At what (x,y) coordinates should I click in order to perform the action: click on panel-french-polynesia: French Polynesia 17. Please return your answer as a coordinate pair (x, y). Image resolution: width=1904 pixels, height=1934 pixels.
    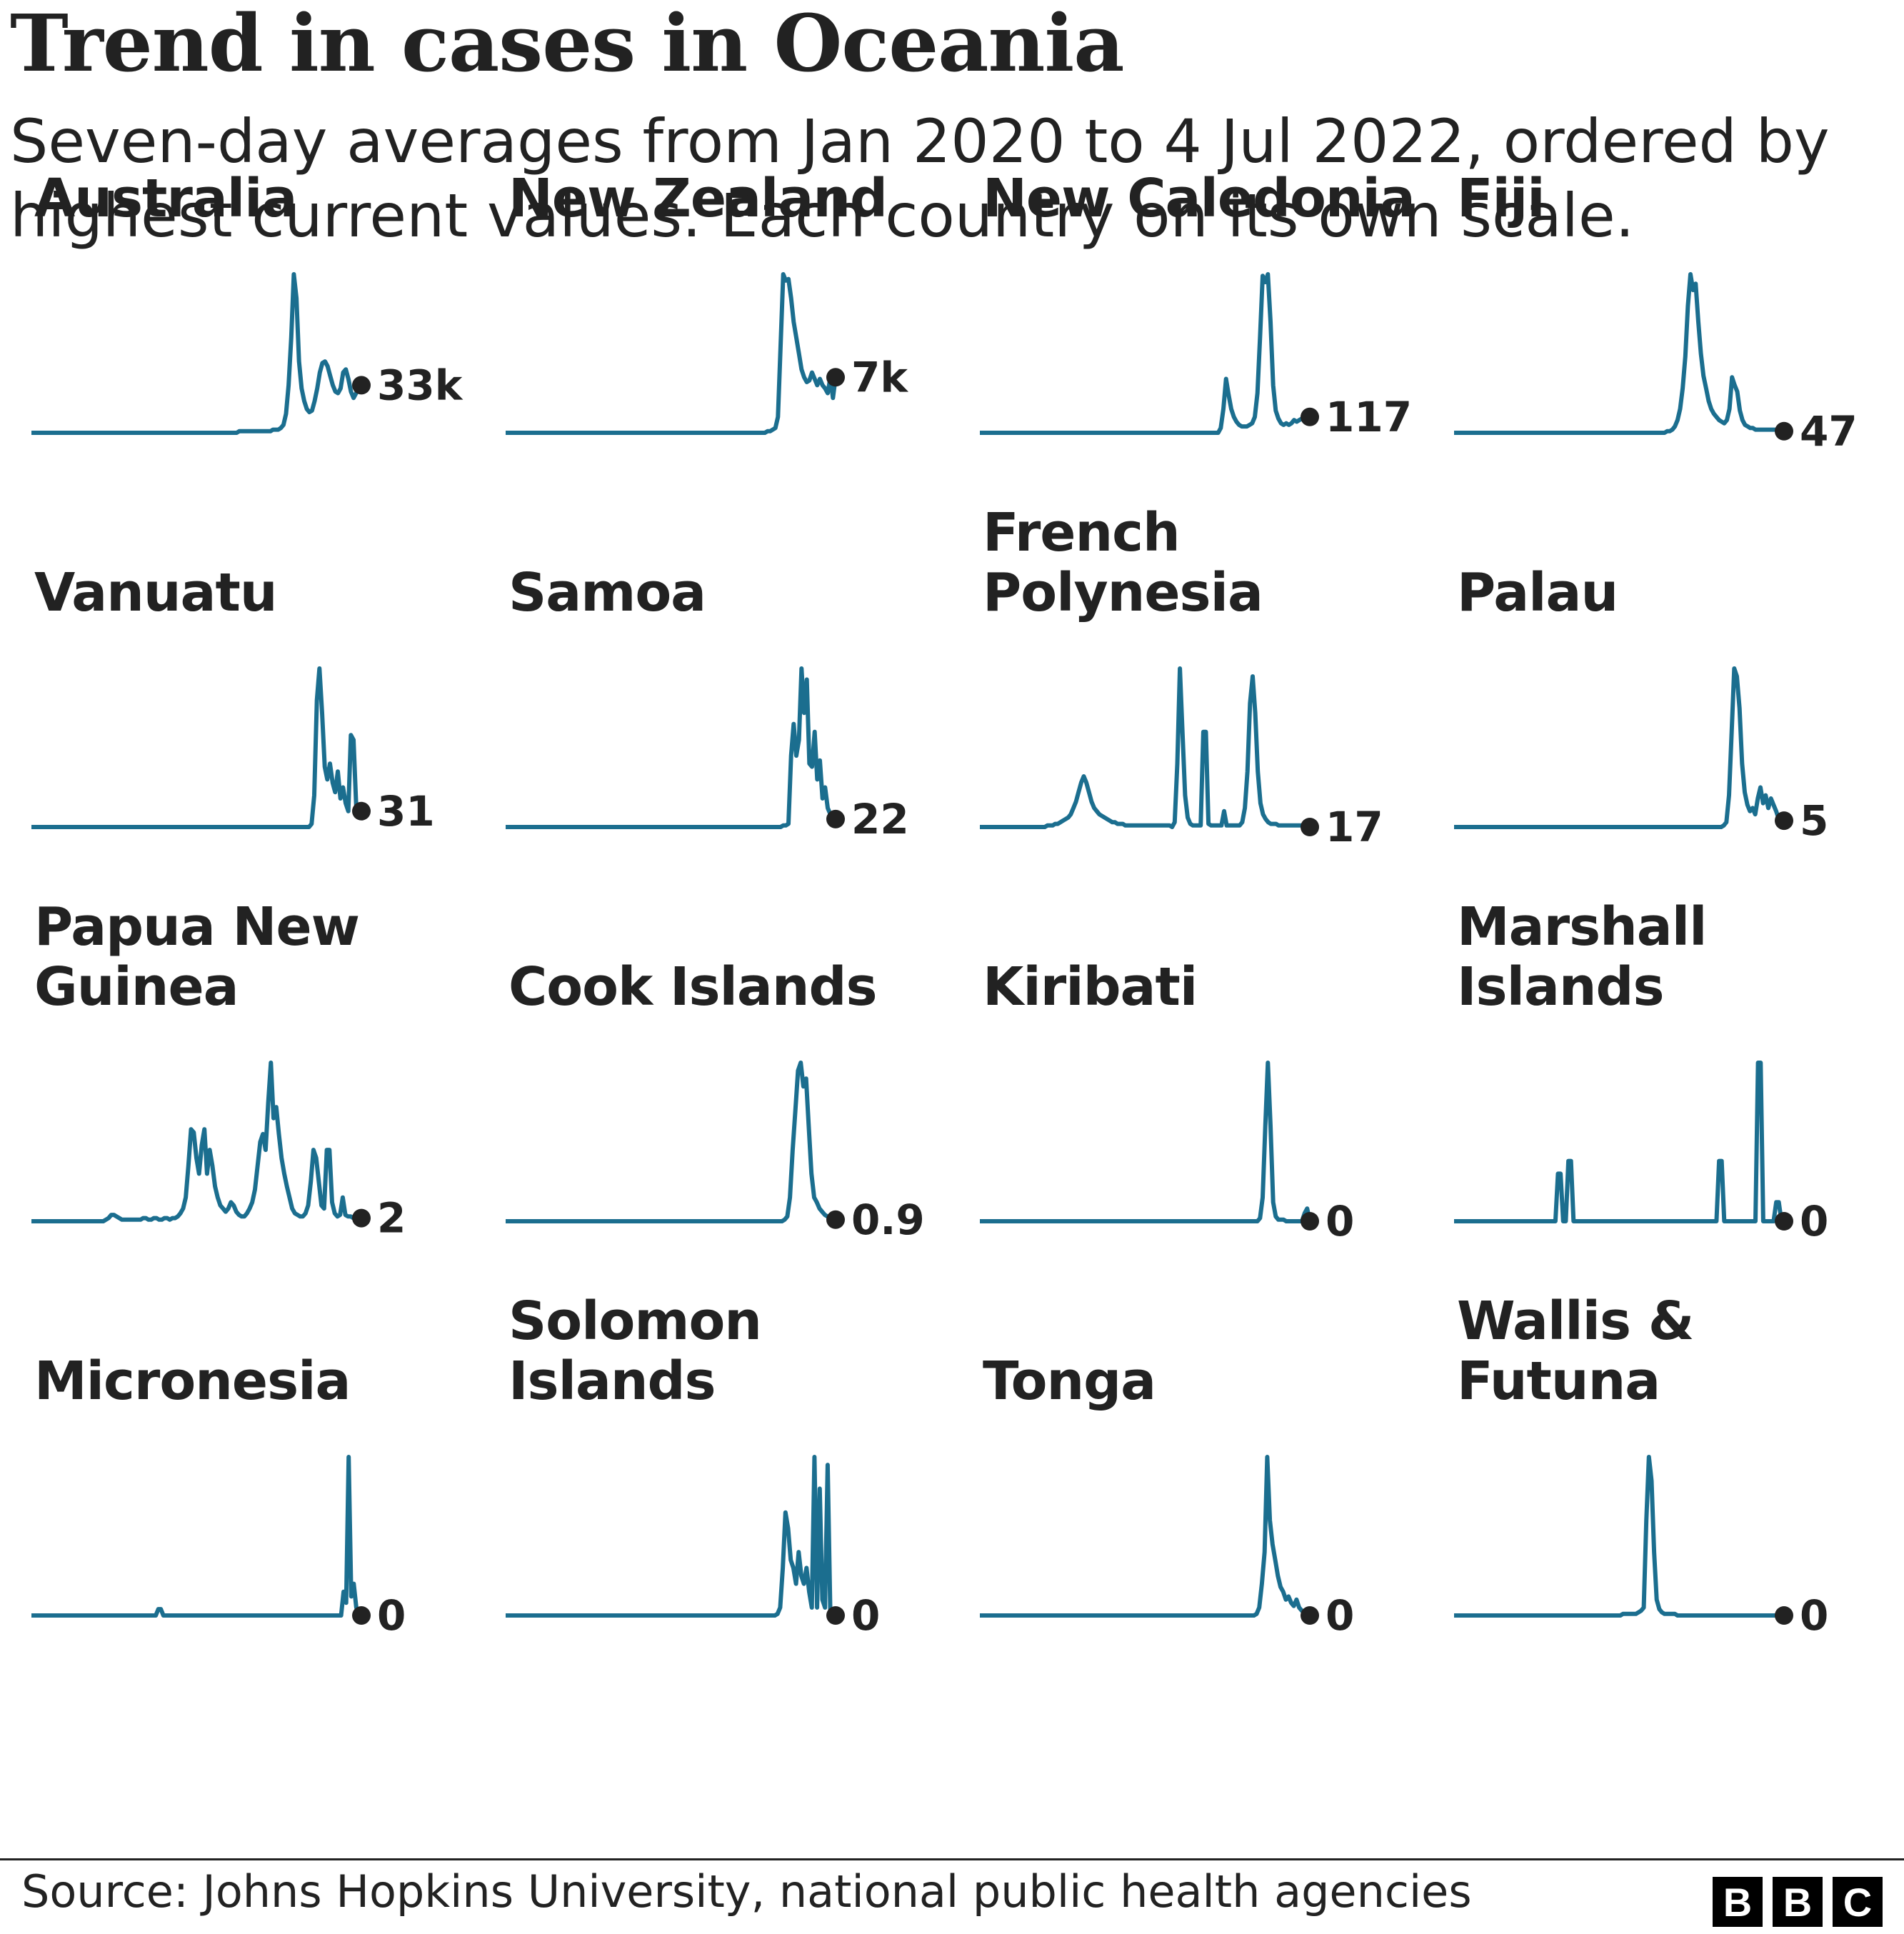
    Looking at the image, I should click on (1208, 684).